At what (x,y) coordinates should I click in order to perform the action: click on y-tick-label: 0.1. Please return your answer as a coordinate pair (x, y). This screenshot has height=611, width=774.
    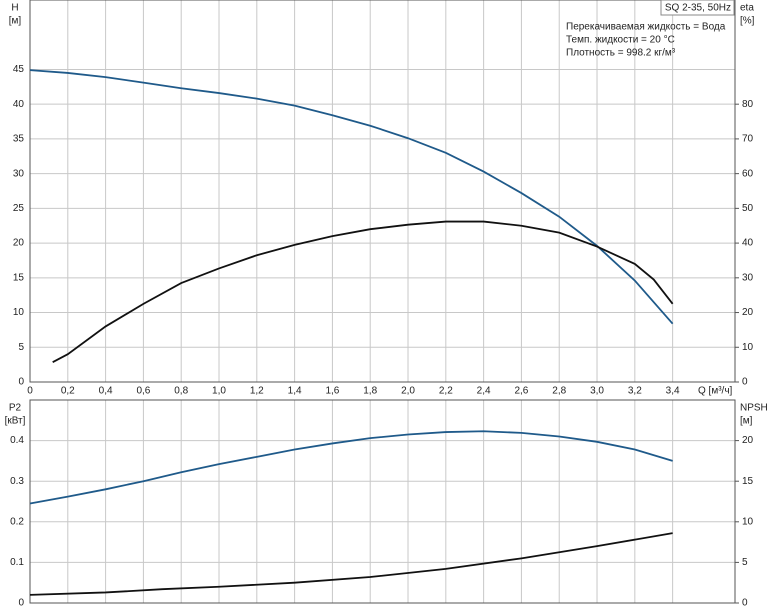
    Looking at the image, I should click on (17, 562).